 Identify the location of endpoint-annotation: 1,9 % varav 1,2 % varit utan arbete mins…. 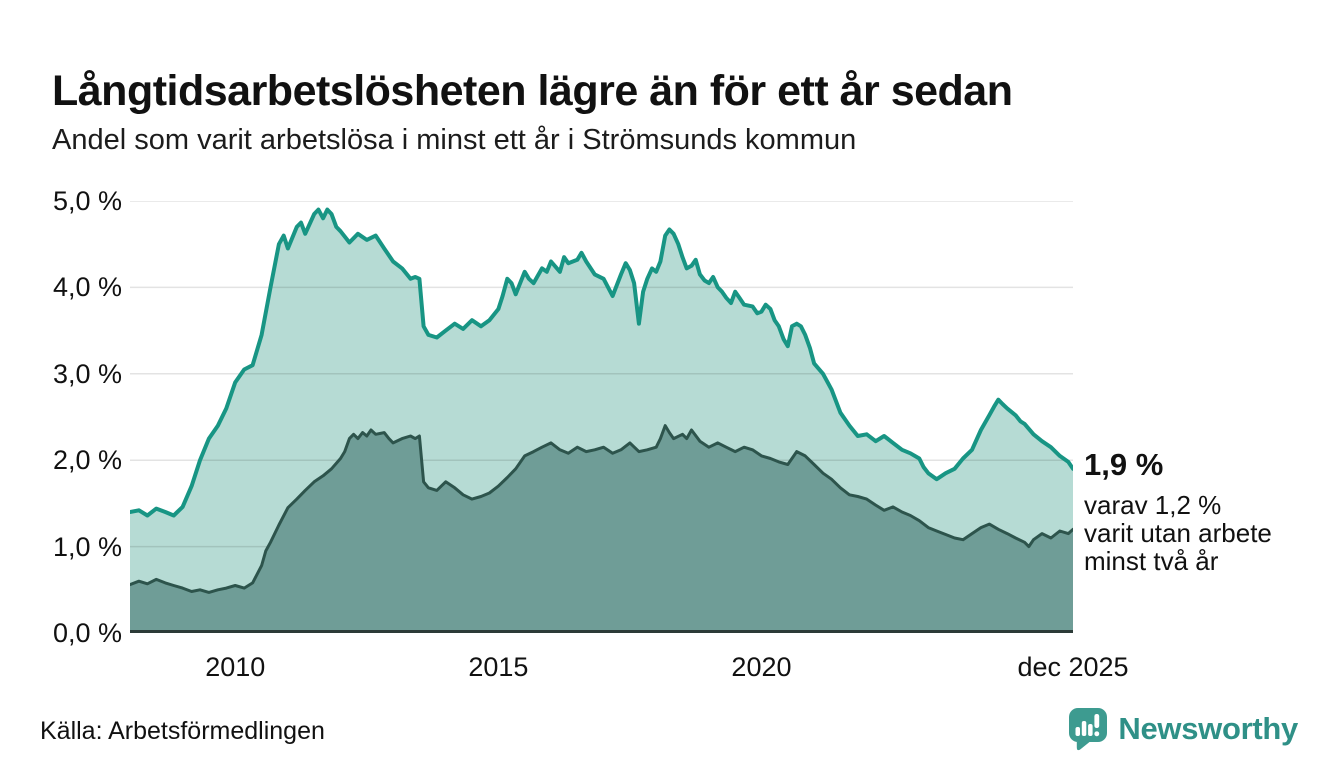
(1199, 511).